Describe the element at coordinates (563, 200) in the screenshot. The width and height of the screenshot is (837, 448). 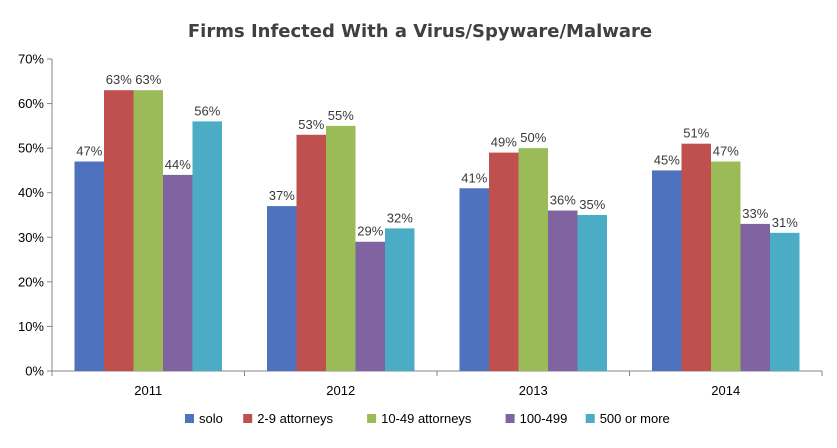
I see `data-label: 36%` at that location.